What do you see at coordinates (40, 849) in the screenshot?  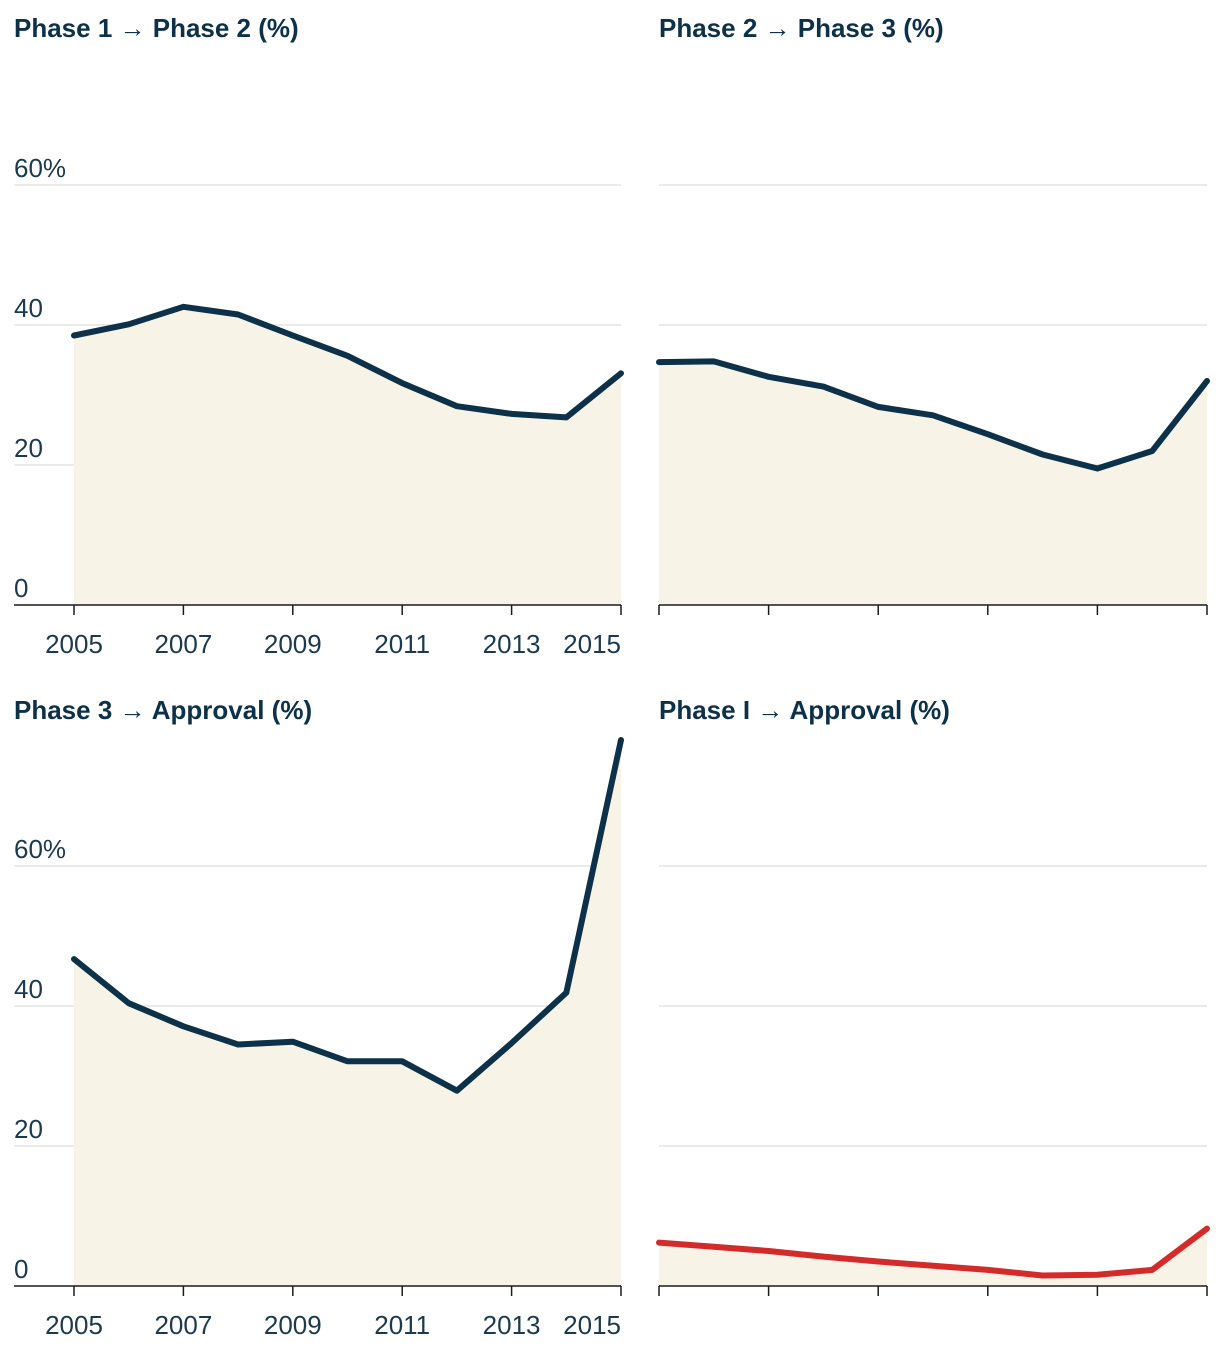 I see `panel-3-y-tick-label: 60%` at bounding box center [40, 849].